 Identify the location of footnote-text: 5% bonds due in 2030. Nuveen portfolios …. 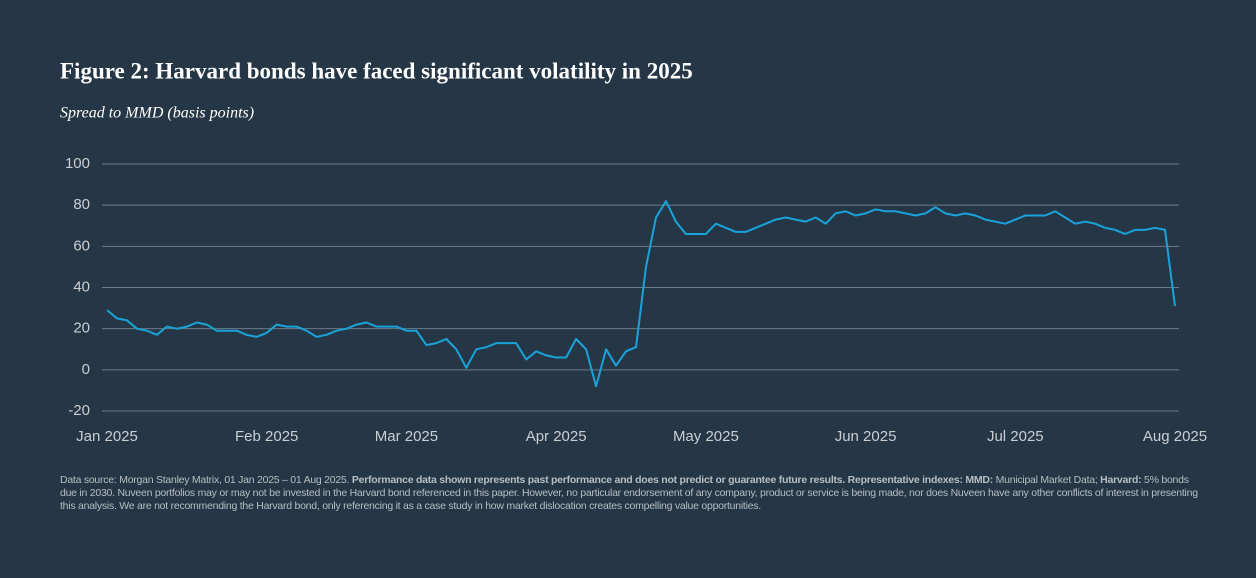
(629, 493).